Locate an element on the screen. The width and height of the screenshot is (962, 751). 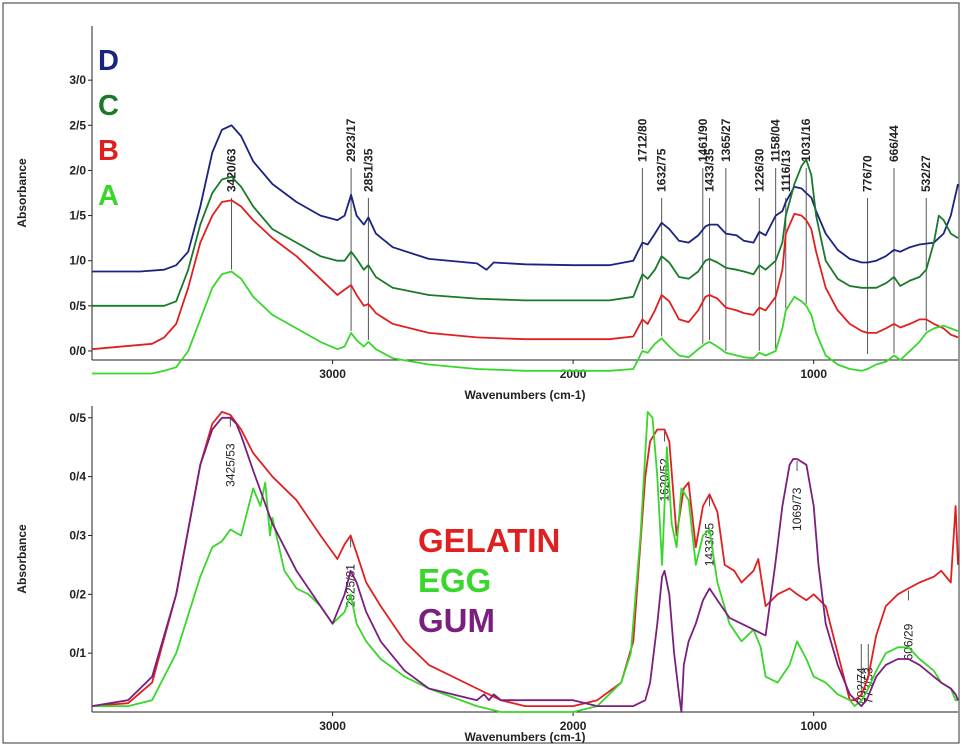
peak-label: 1365/27 is located at coordinates (726, 140).